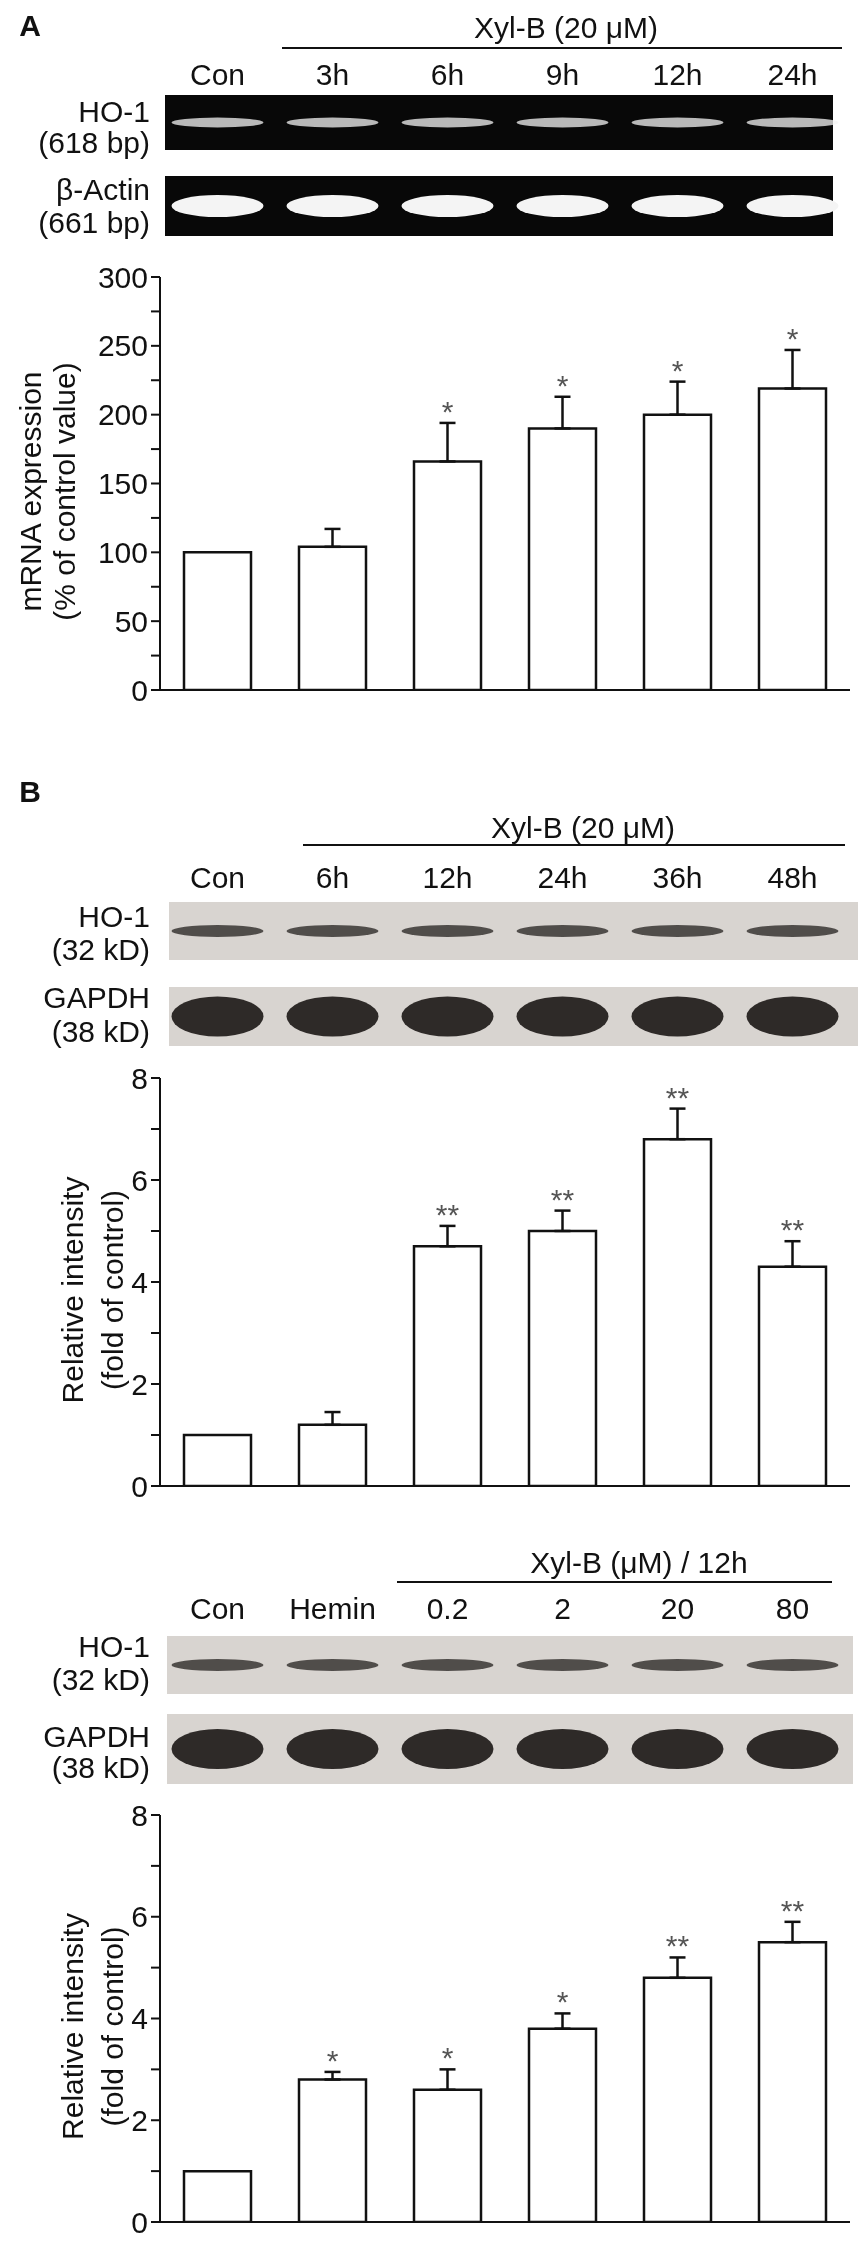  I want to click on y-tick-label: 200, so click(122, 415).